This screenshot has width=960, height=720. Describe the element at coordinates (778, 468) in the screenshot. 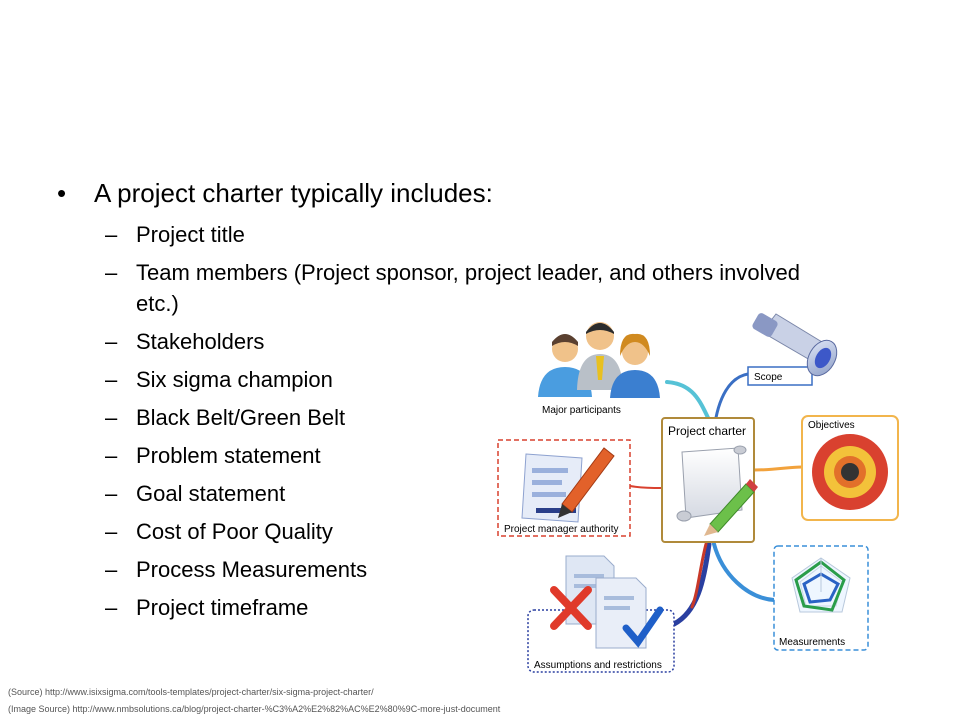

I see `connector-objectives` at that location.